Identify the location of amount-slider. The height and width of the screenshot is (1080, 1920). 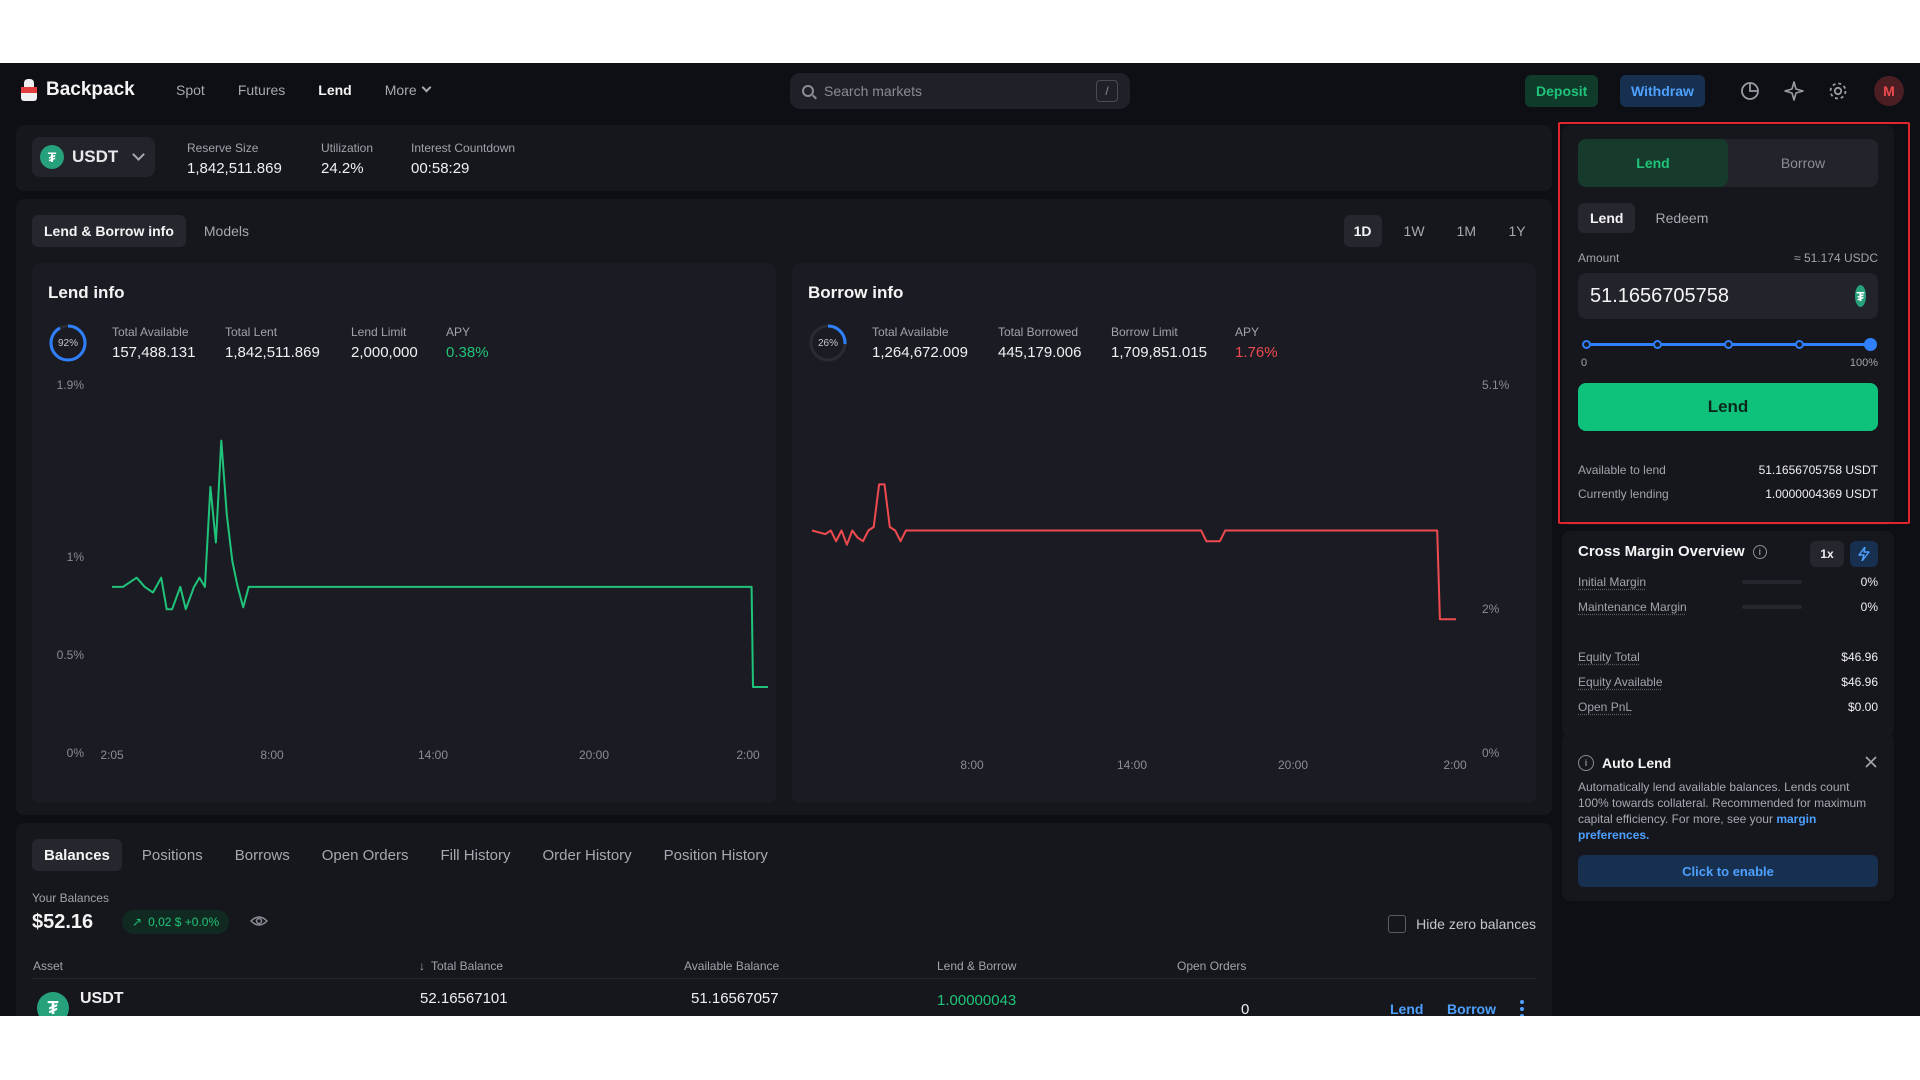
(1729, 345).